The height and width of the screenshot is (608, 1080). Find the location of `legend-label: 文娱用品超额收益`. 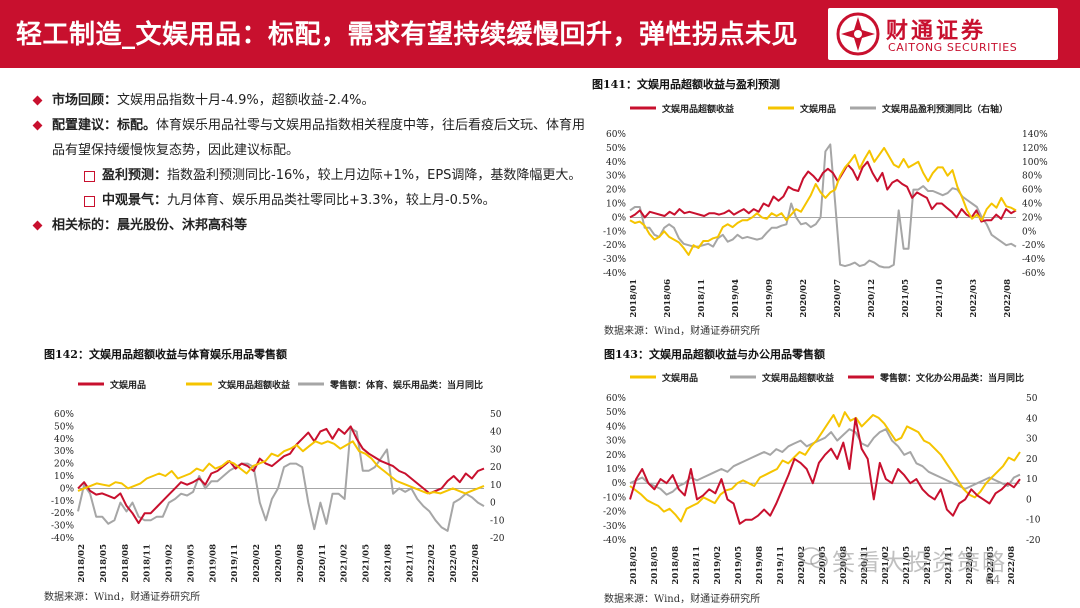

legend-label: 文娱用品超额收益 is located at coordinates (697, 109).